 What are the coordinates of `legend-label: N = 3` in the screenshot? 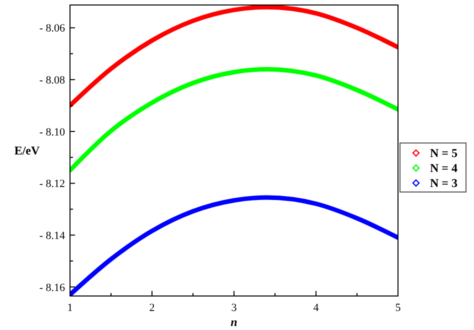 It's located at (444, 183).